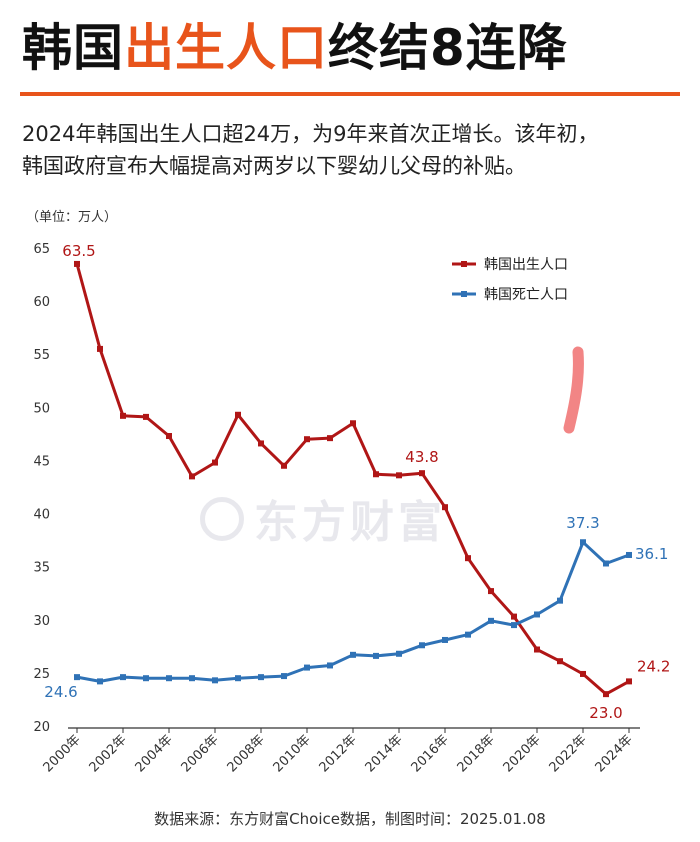 The height and width of the screenshot is (842, 700). What do you see at coordinates (41, 408) in the screenshot?
I see `y-tick-label: 50` at bounding box center [41, 408].